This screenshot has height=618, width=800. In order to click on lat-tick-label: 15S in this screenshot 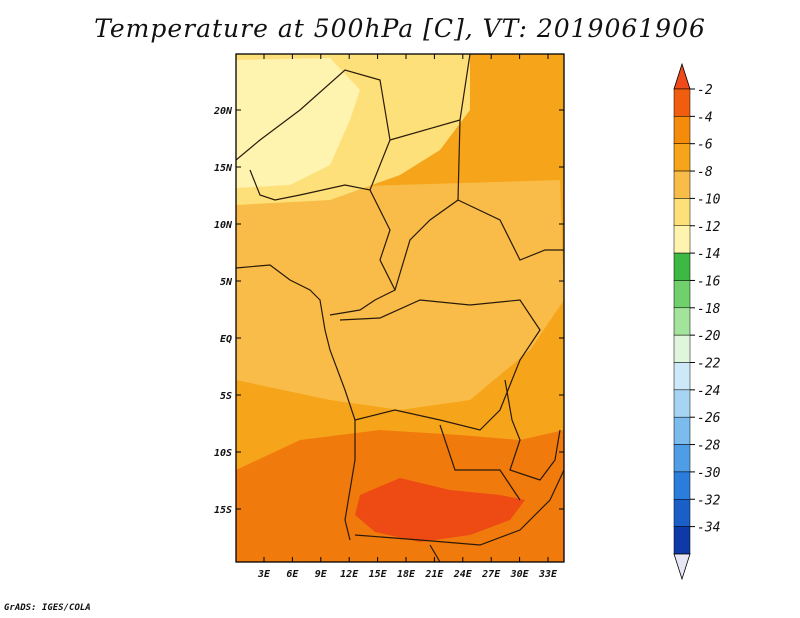, I will do `click(223, 510)`.